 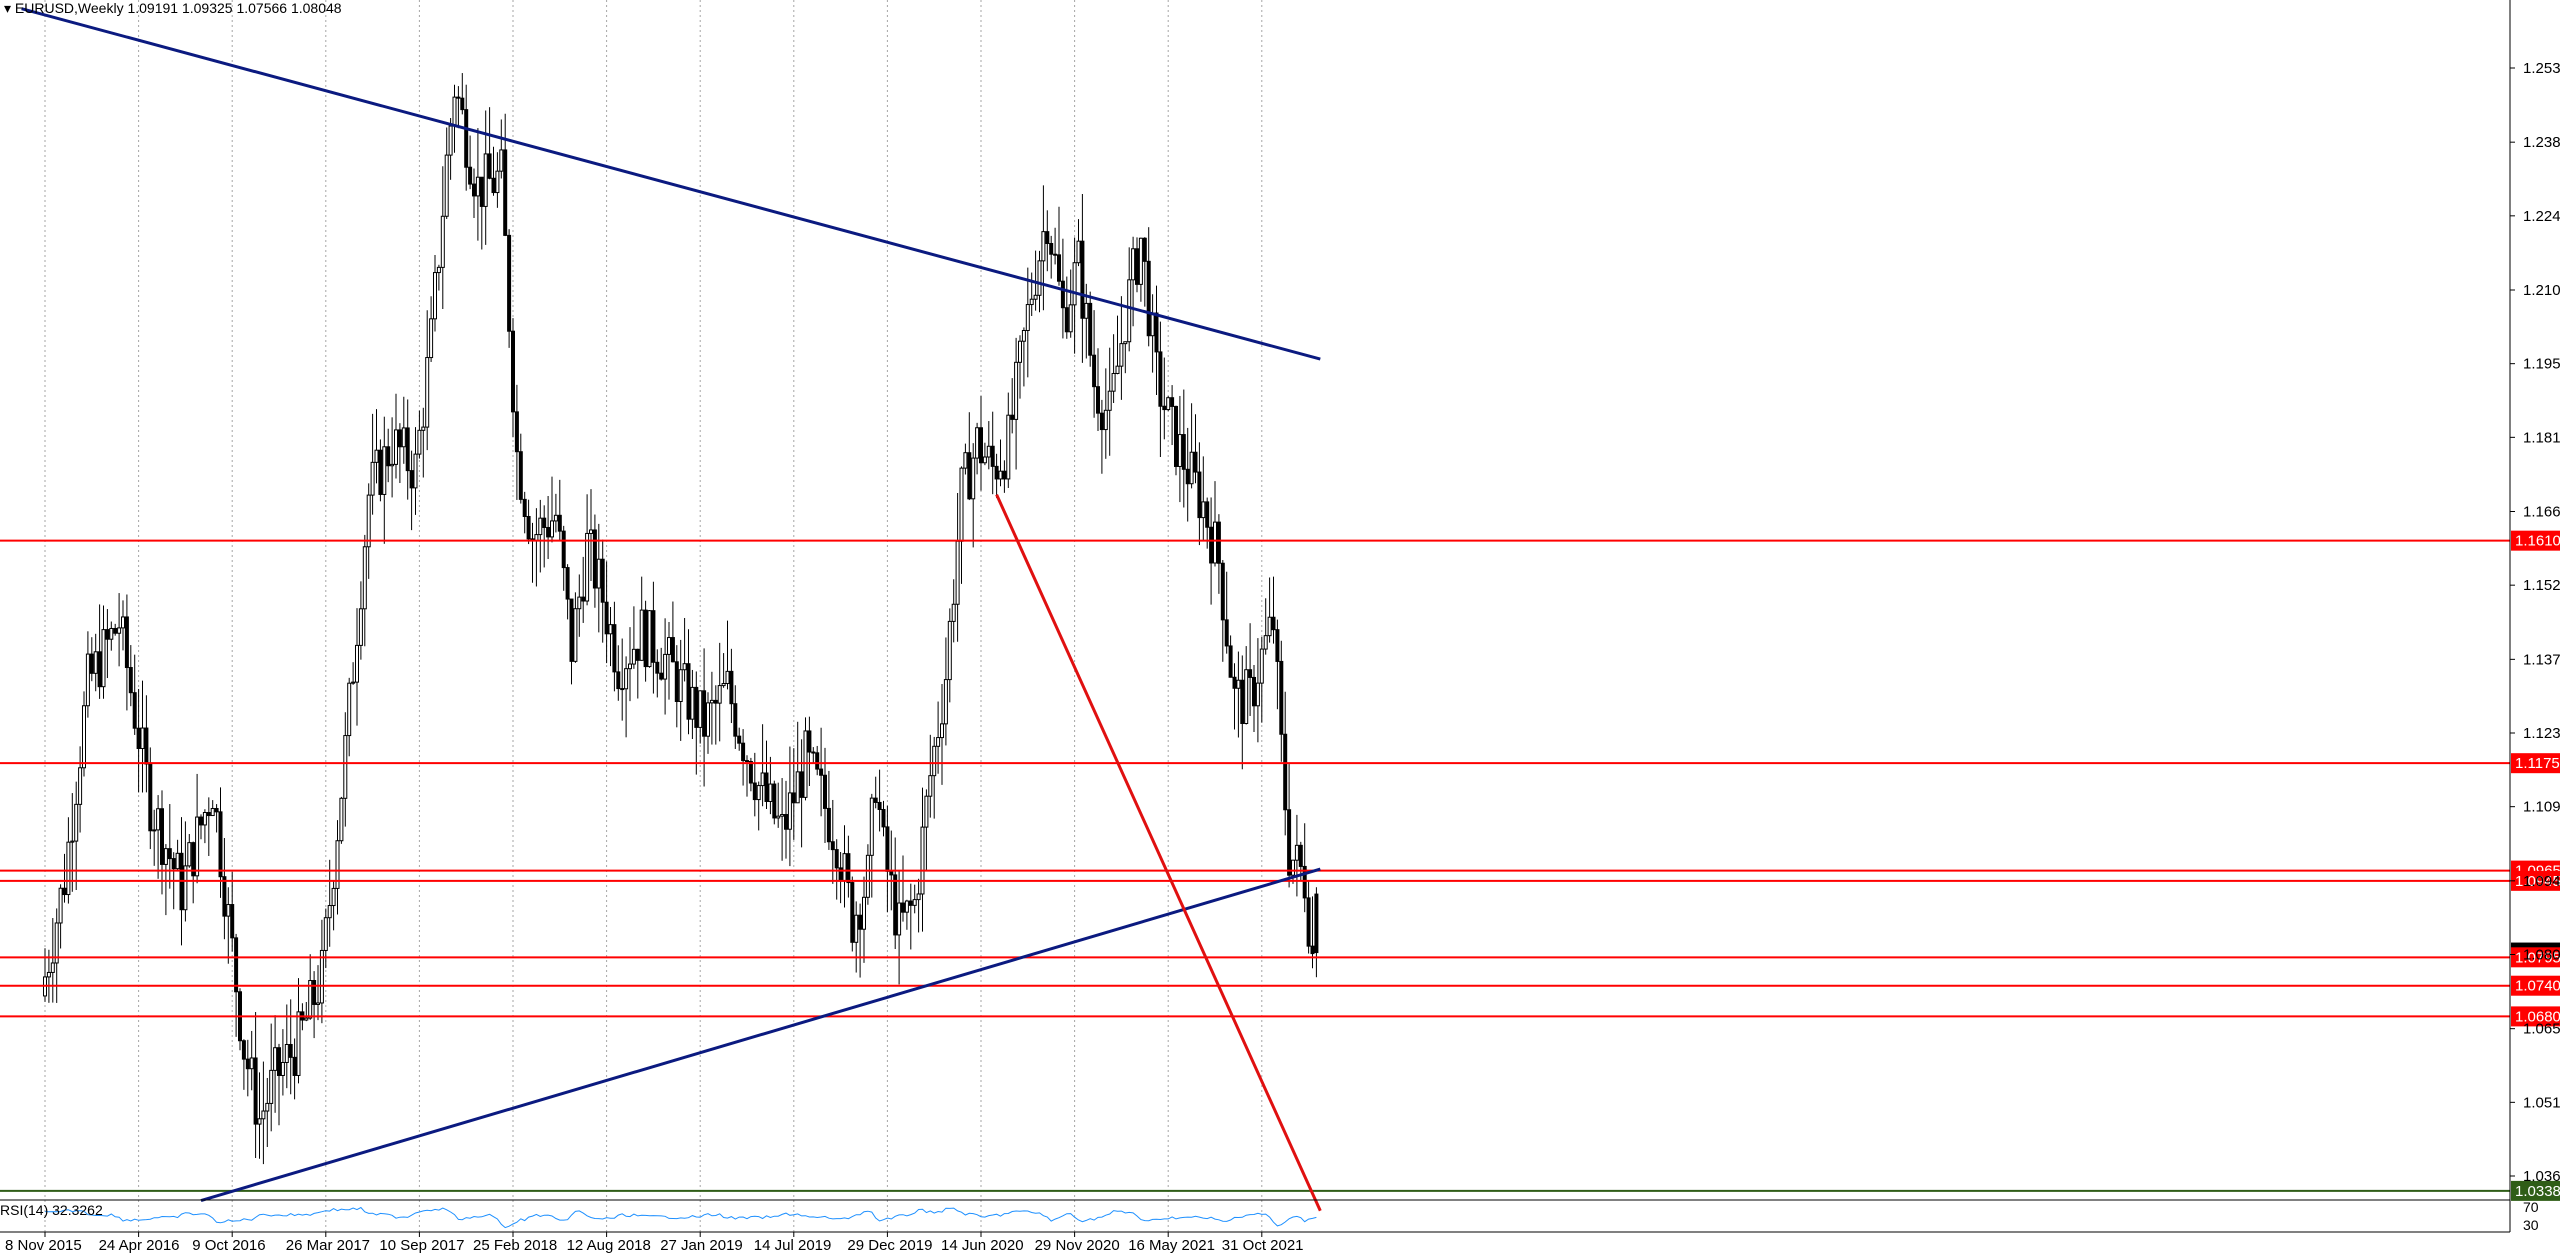 I want to click on price-label: 1.09450, so click(x=2537, y=881).